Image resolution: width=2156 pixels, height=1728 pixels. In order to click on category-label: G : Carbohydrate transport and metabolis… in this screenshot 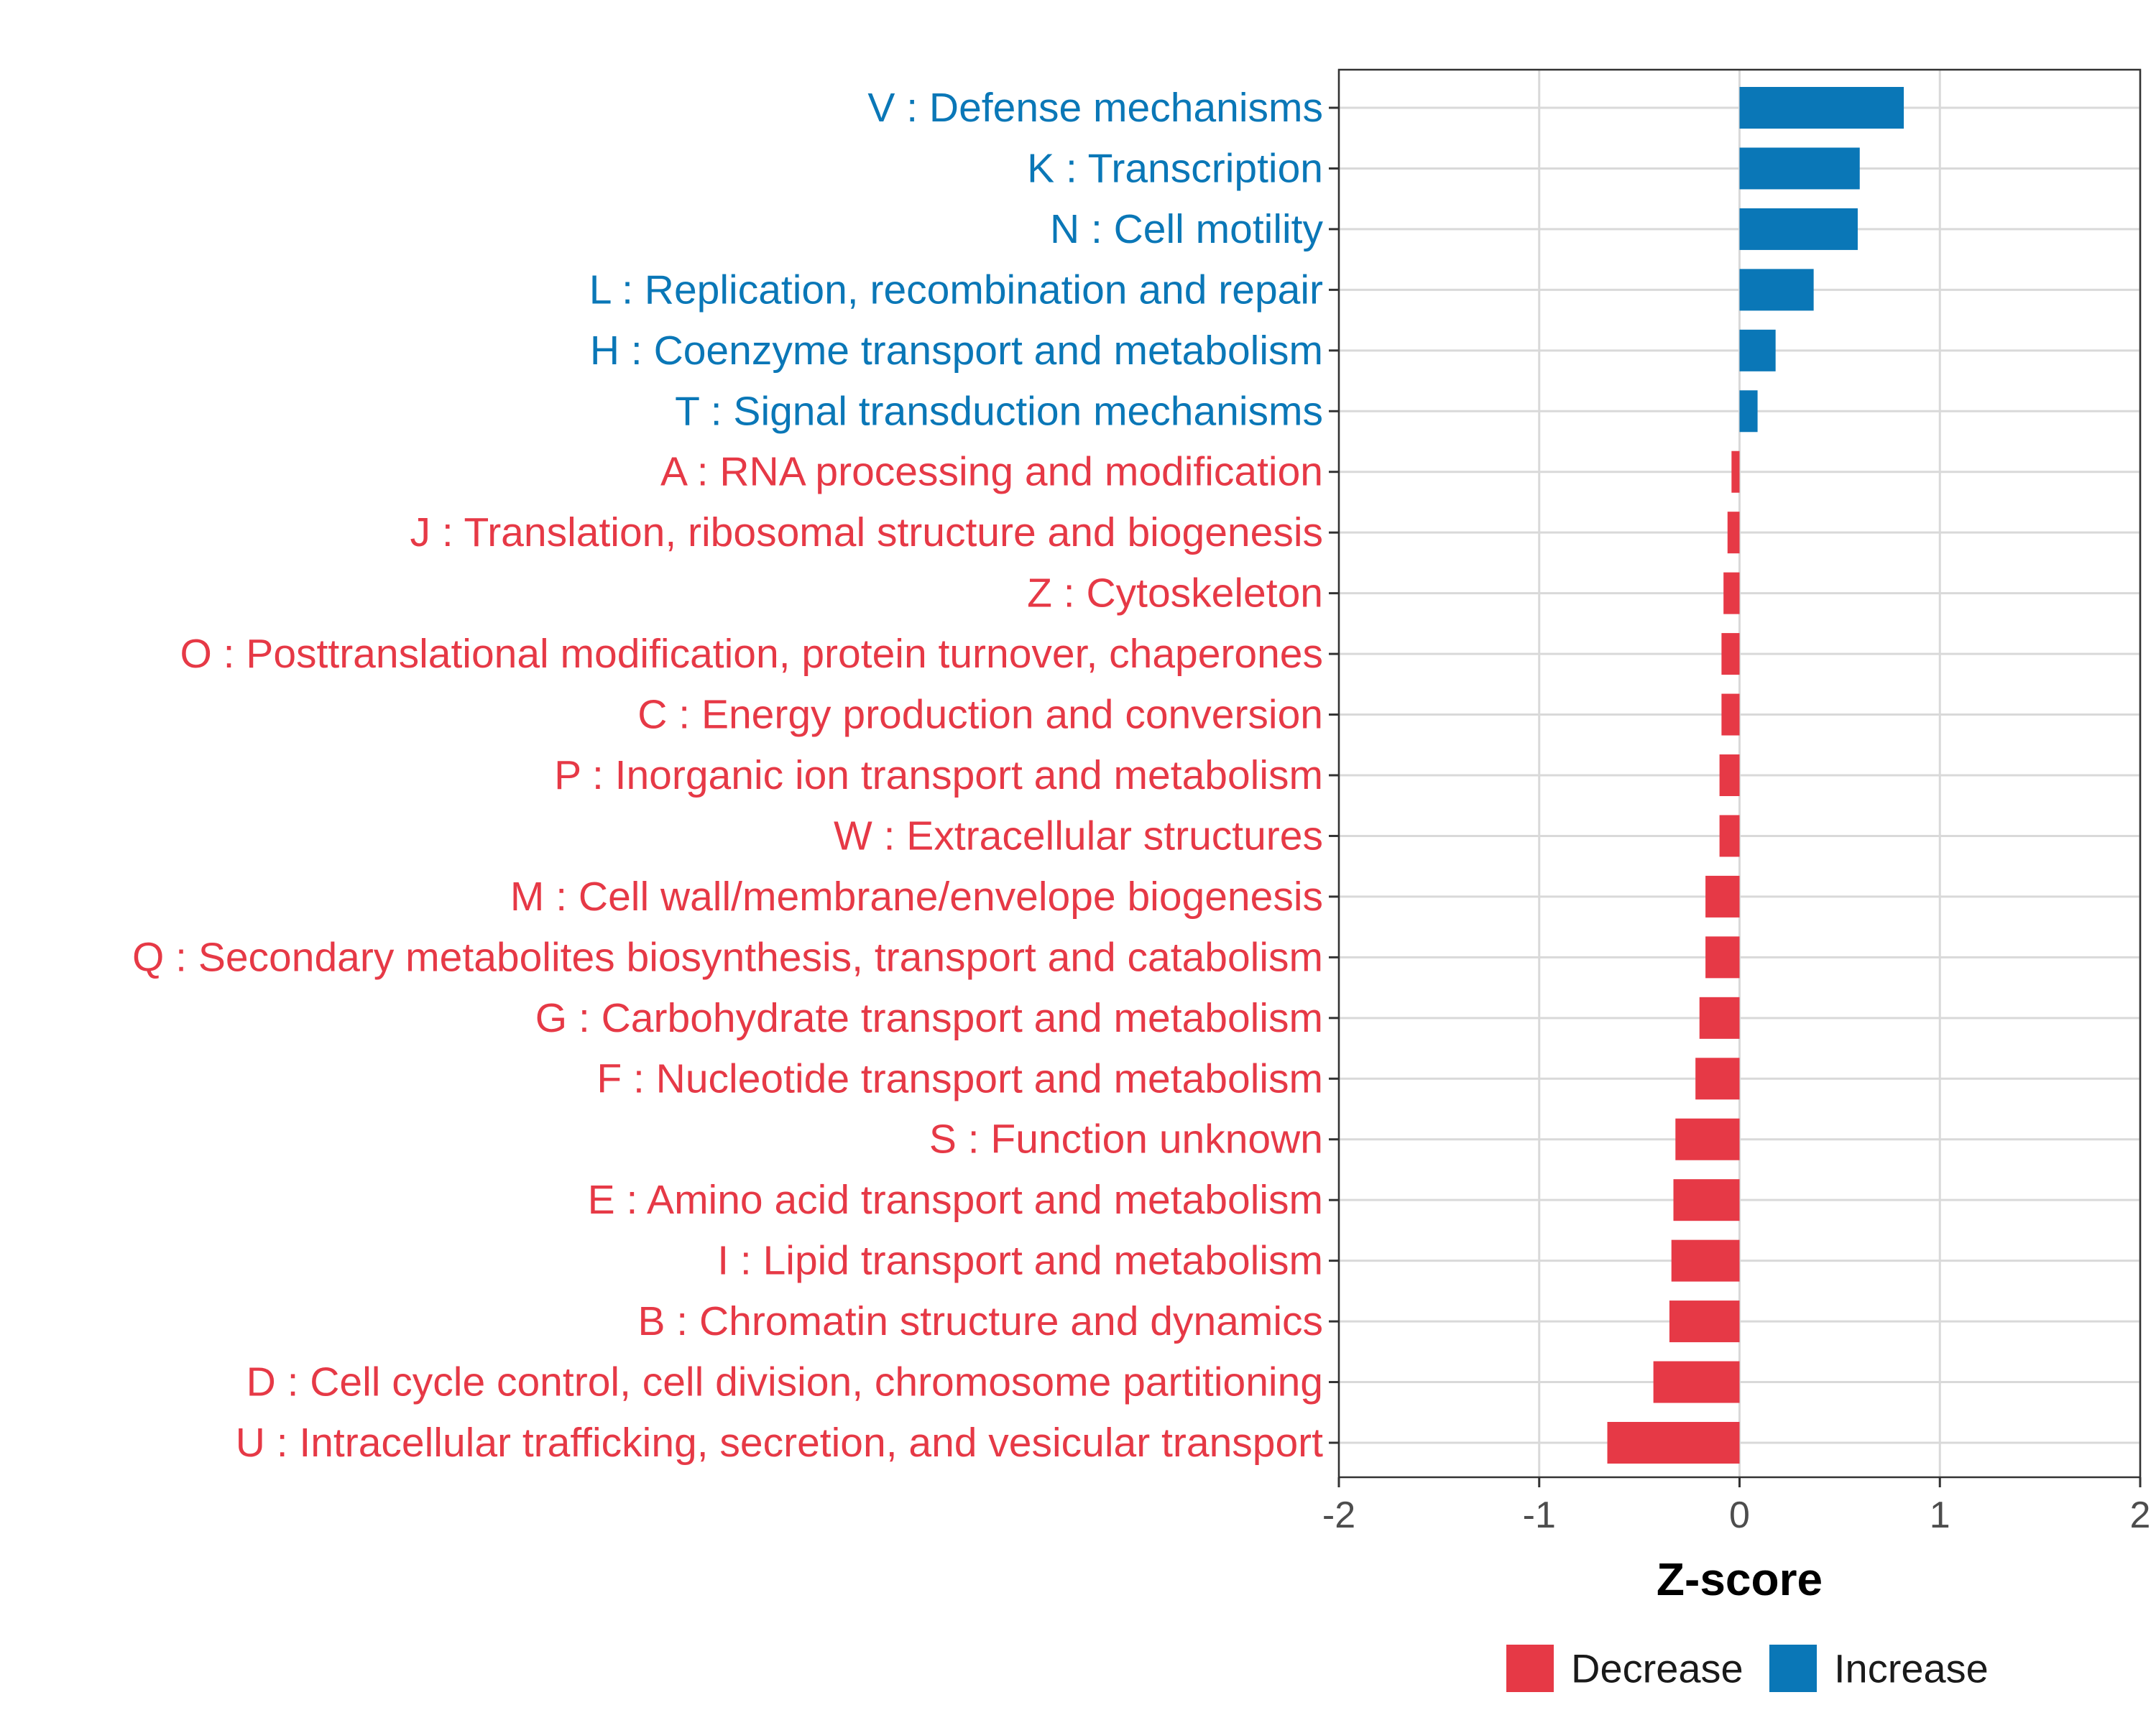, I will do `click(929, 1018)`.